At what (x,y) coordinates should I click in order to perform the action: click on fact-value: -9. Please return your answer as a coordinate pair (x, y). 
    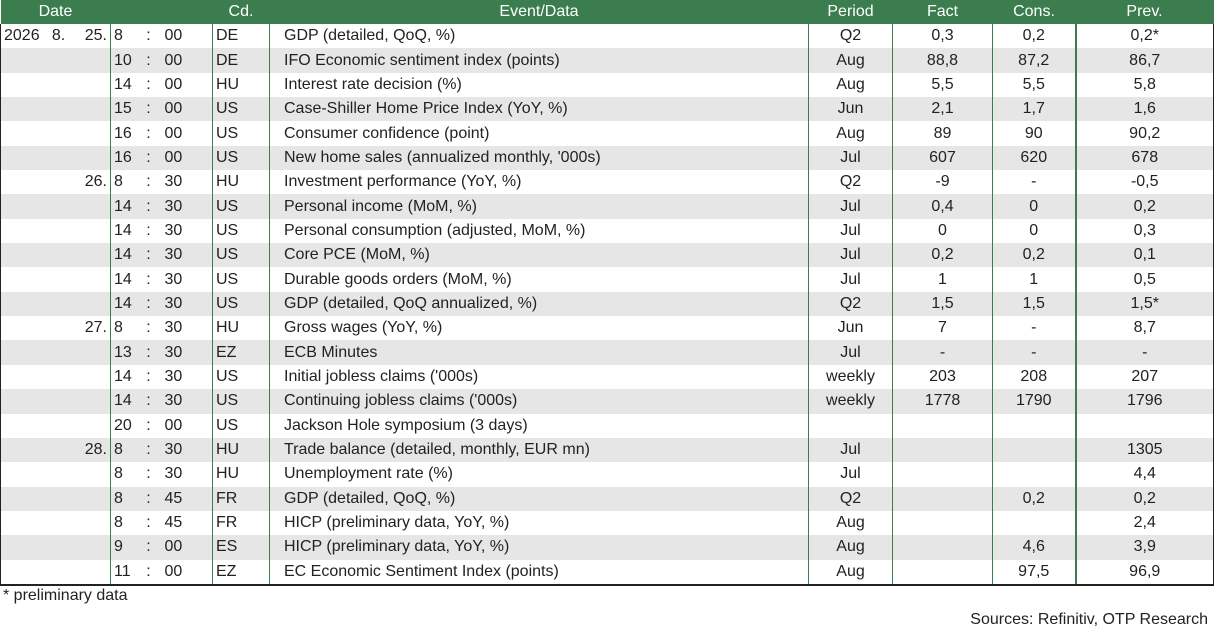
    Looking at the image, I should click on (942, 182).